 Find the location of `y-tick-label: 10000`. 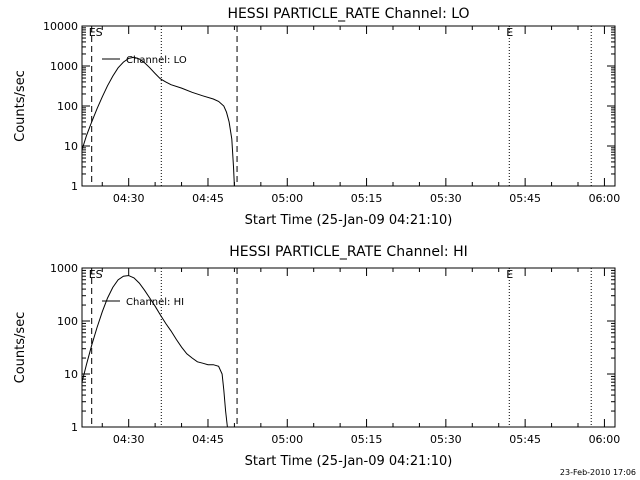

y-tick-label: 10000 is located at coordinates (60, 26).